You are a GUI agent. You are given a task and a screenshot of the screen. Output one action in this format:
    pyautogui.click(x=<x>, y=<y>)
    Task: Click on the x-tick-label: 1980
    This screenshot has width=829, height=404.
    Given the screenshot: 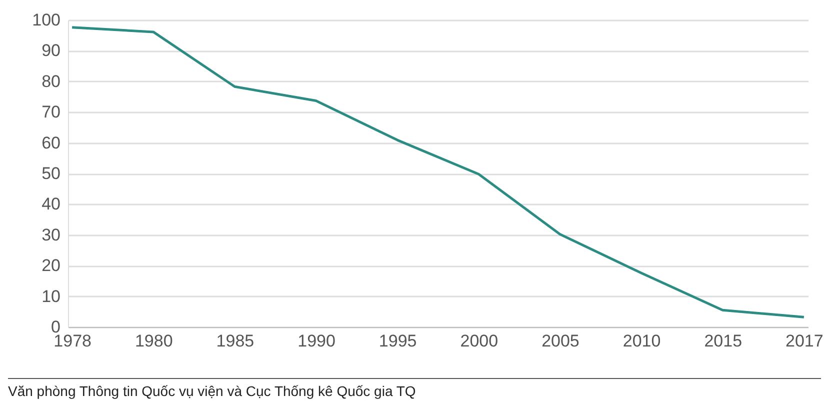 What is the action you would take?
    pyautogui.click(x=153, y=341)
    